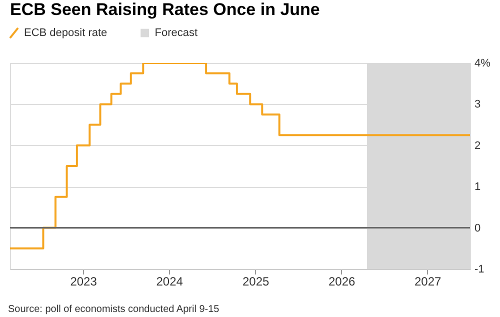 This screenshot has height=317, width=500. Describe the element at coordinates (482, 64) in the screenshot. I see `y-tick-label: 4%` at that location.